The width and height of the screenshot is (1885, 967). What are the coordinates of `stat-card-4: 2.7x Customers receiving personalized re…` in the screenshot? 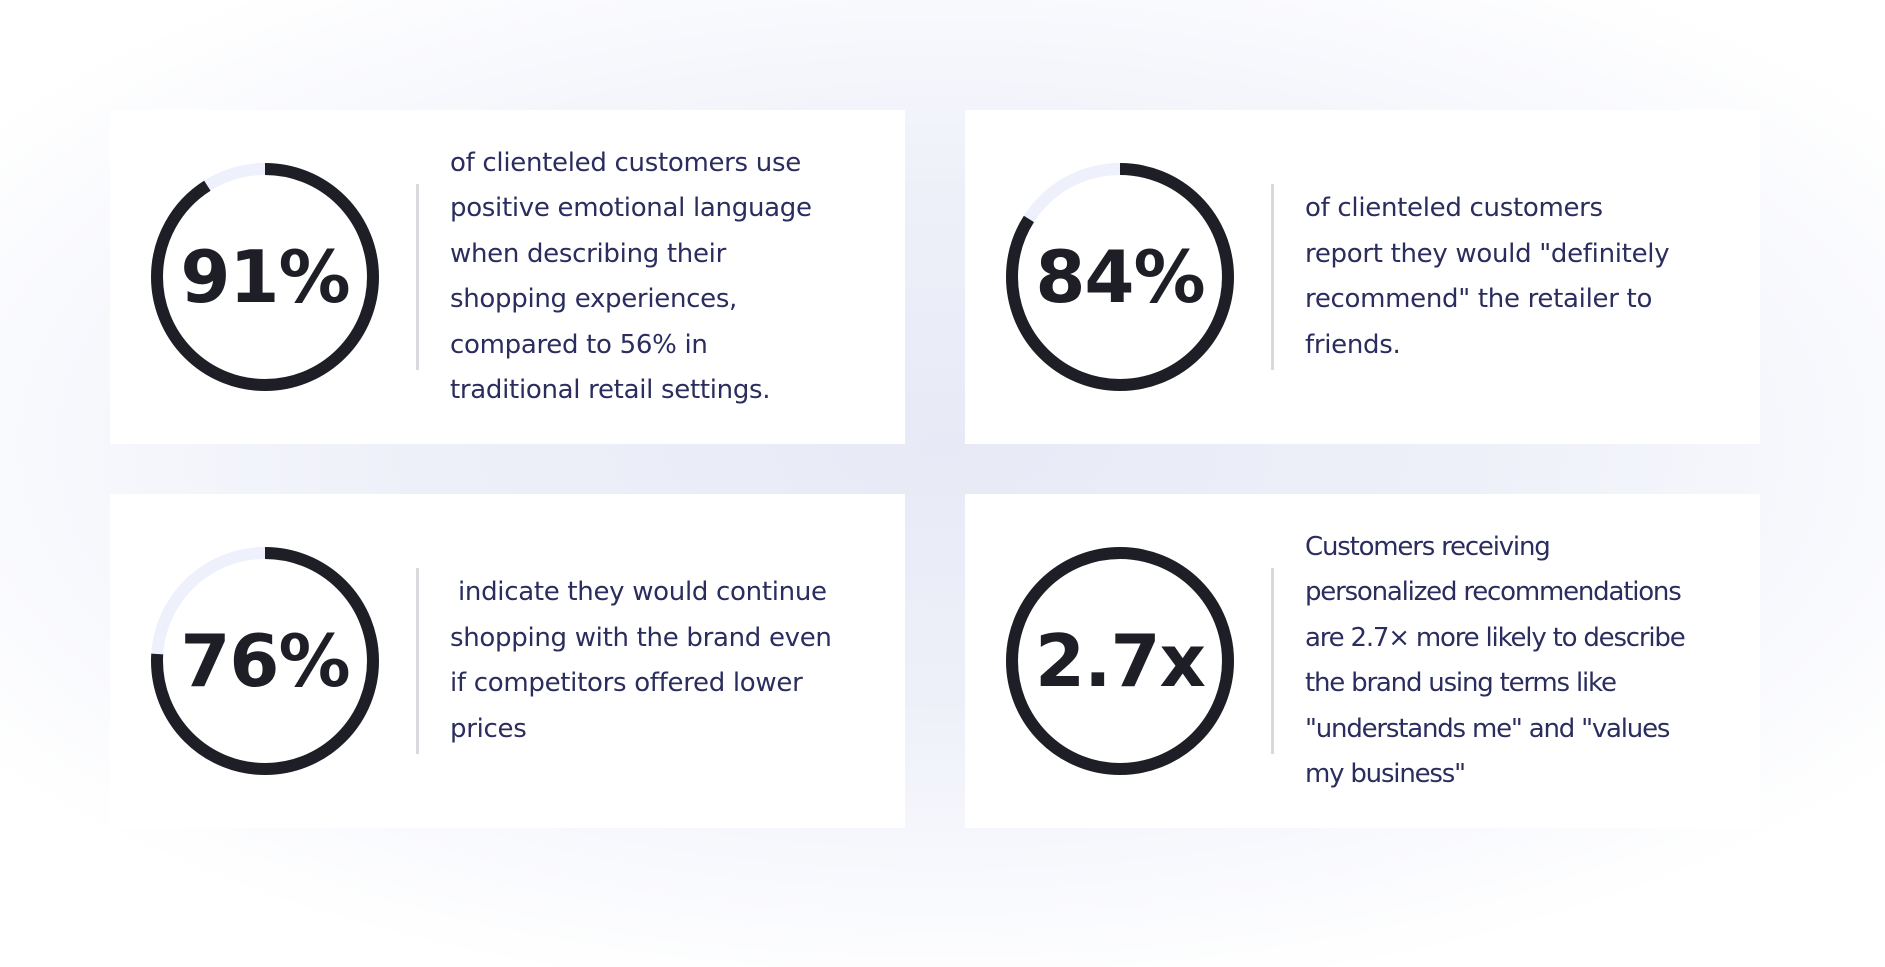 It's located at (1362, 661).